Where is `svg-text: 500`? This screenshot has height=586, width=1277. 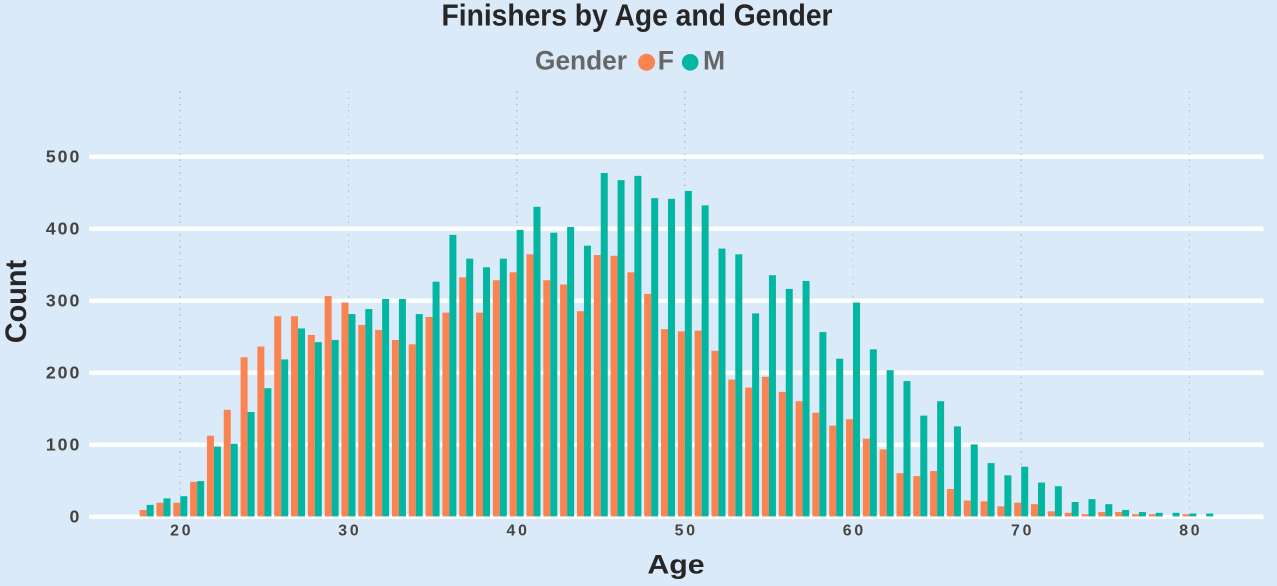
svg-text: 500 is located at coordinates (63, 157).